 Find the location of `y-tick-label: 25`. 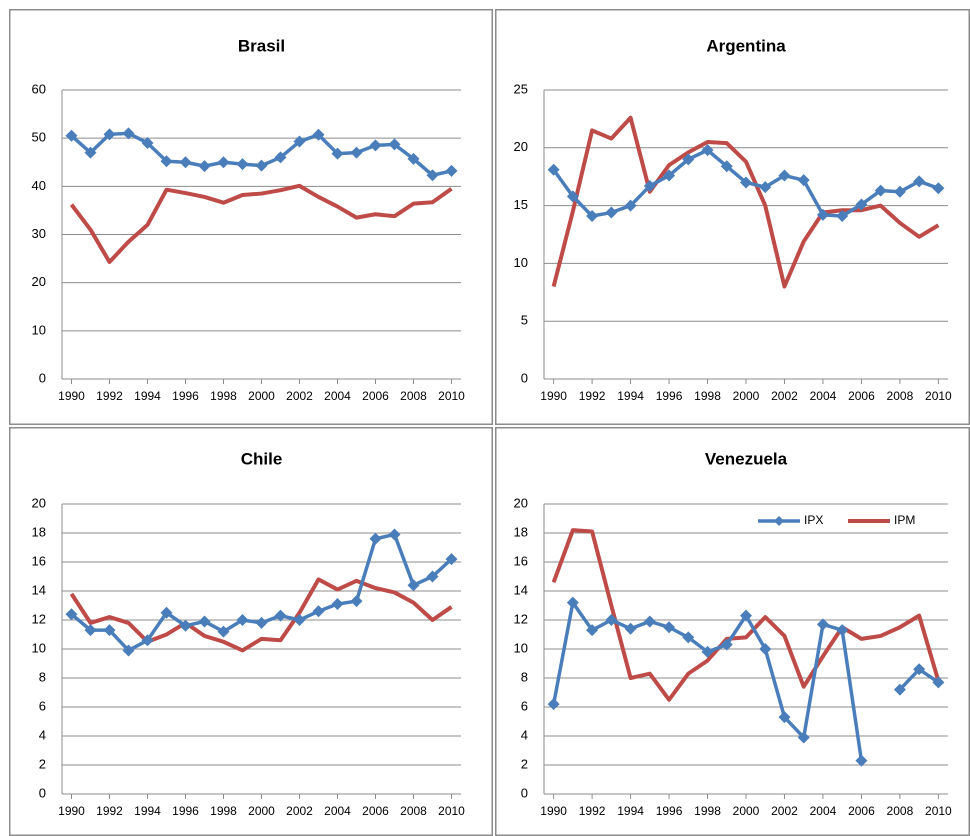

y-tick-label: 25 is located at coordinates (521, 88).